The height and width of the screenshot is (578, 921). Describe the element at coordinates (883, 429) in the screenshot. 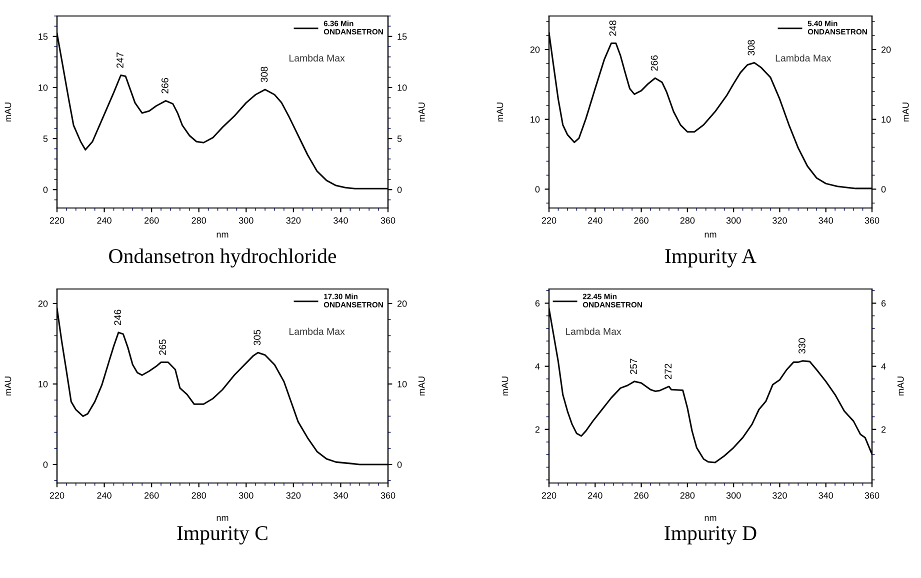

I see `y2-tick-label: 2` at that location.